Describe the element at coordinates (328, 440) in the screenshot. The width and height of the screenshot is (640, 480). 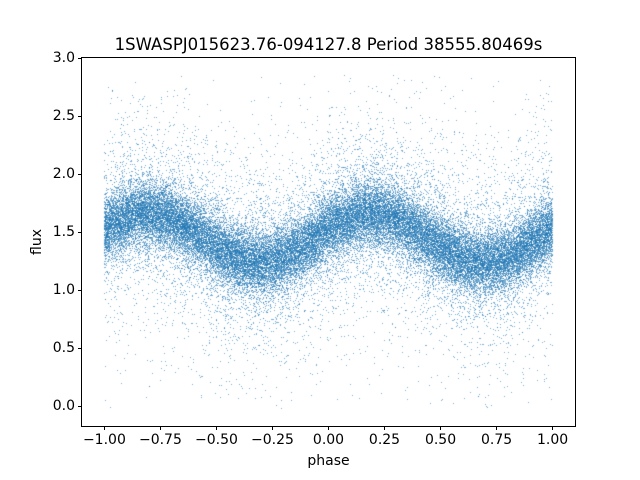
I see `x-tick-label: 0.00` at that location.